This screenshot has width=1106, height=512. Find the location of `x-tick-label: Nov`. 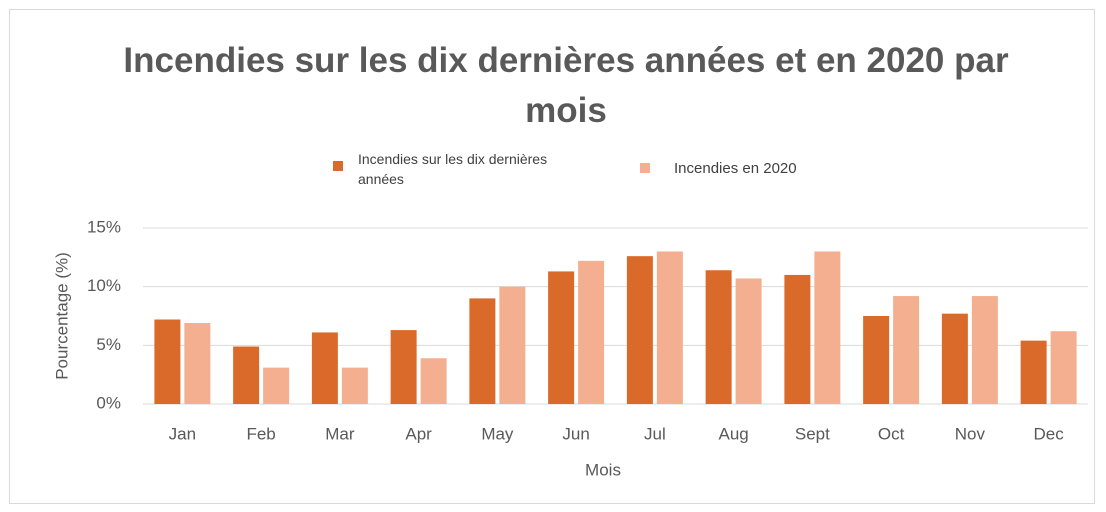

x-tick-label: Nov is located at coordinates (970, 433).